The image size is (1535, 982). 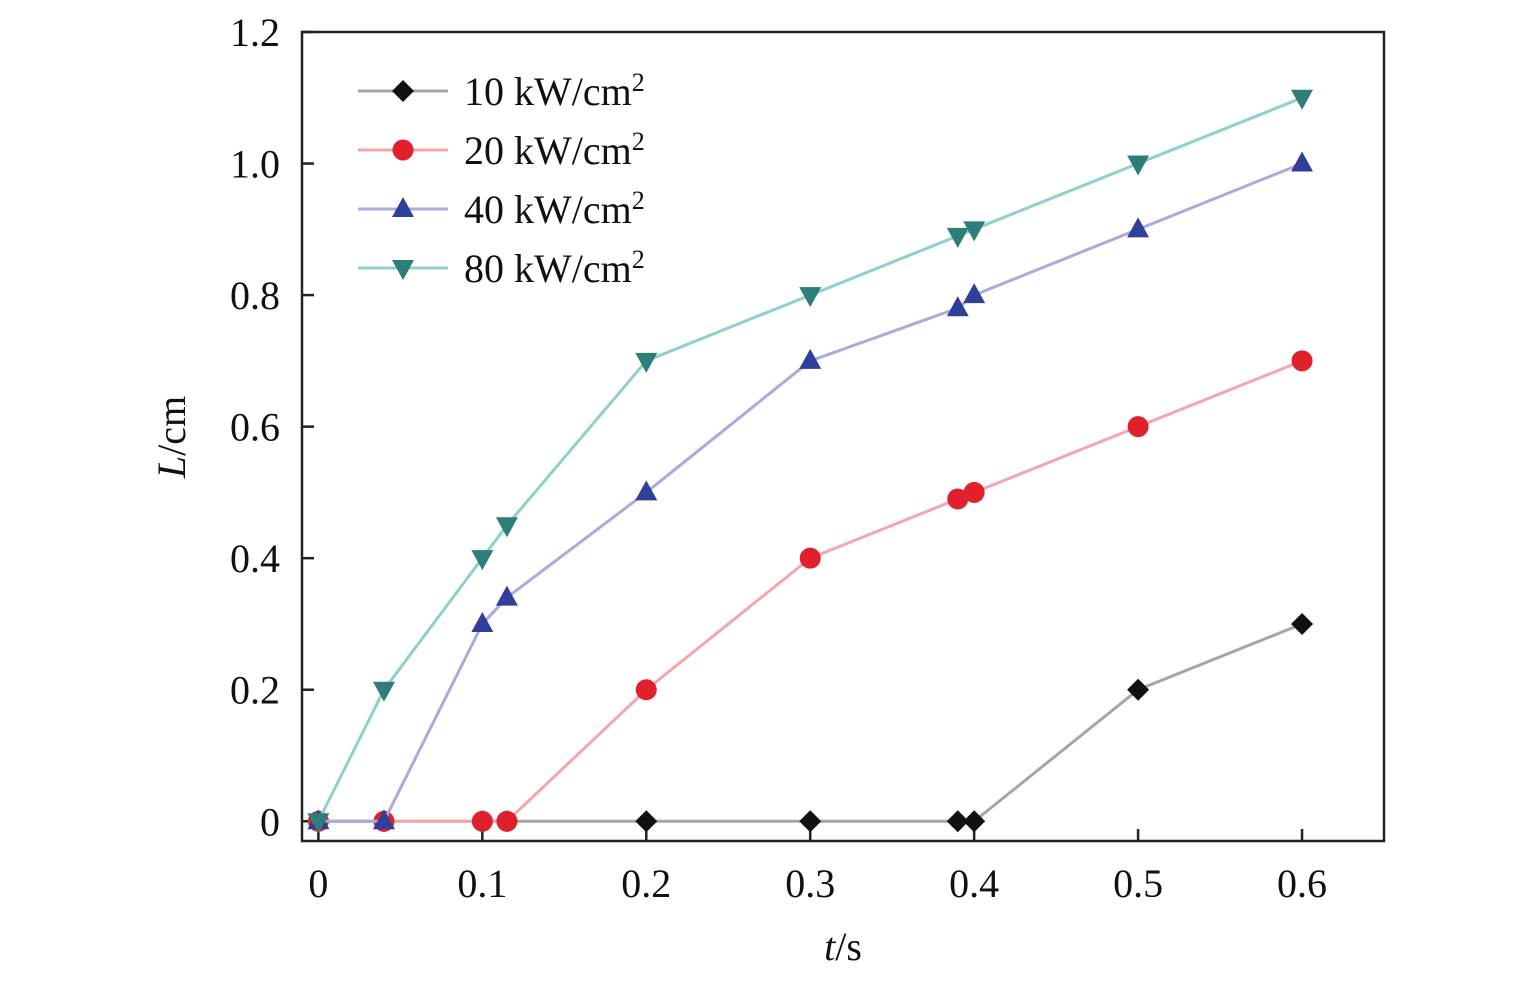 What do you see at coordinates (255, 427) in the screenshot?
I see `y-tick-label: 0.6` at bounding box center [255, 427].